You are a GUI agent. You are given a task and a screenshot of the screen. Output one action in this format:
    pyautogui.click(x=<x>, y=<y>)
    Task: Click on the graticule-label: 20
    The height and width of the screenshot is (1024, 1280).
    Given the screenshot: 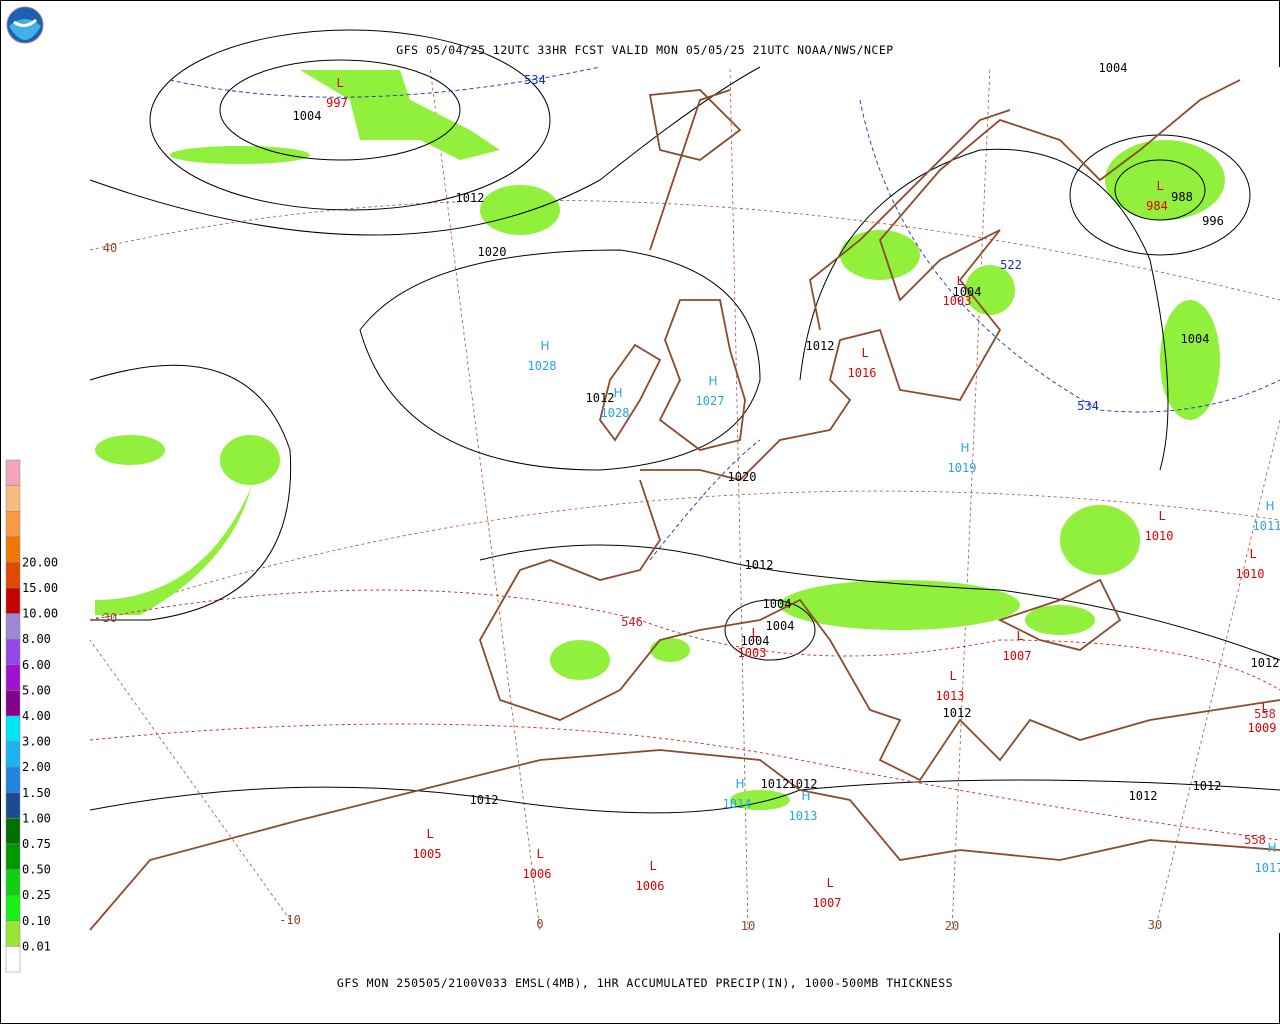 What is the action you would take?
    pyautogui.click(x=952, y=926)
    